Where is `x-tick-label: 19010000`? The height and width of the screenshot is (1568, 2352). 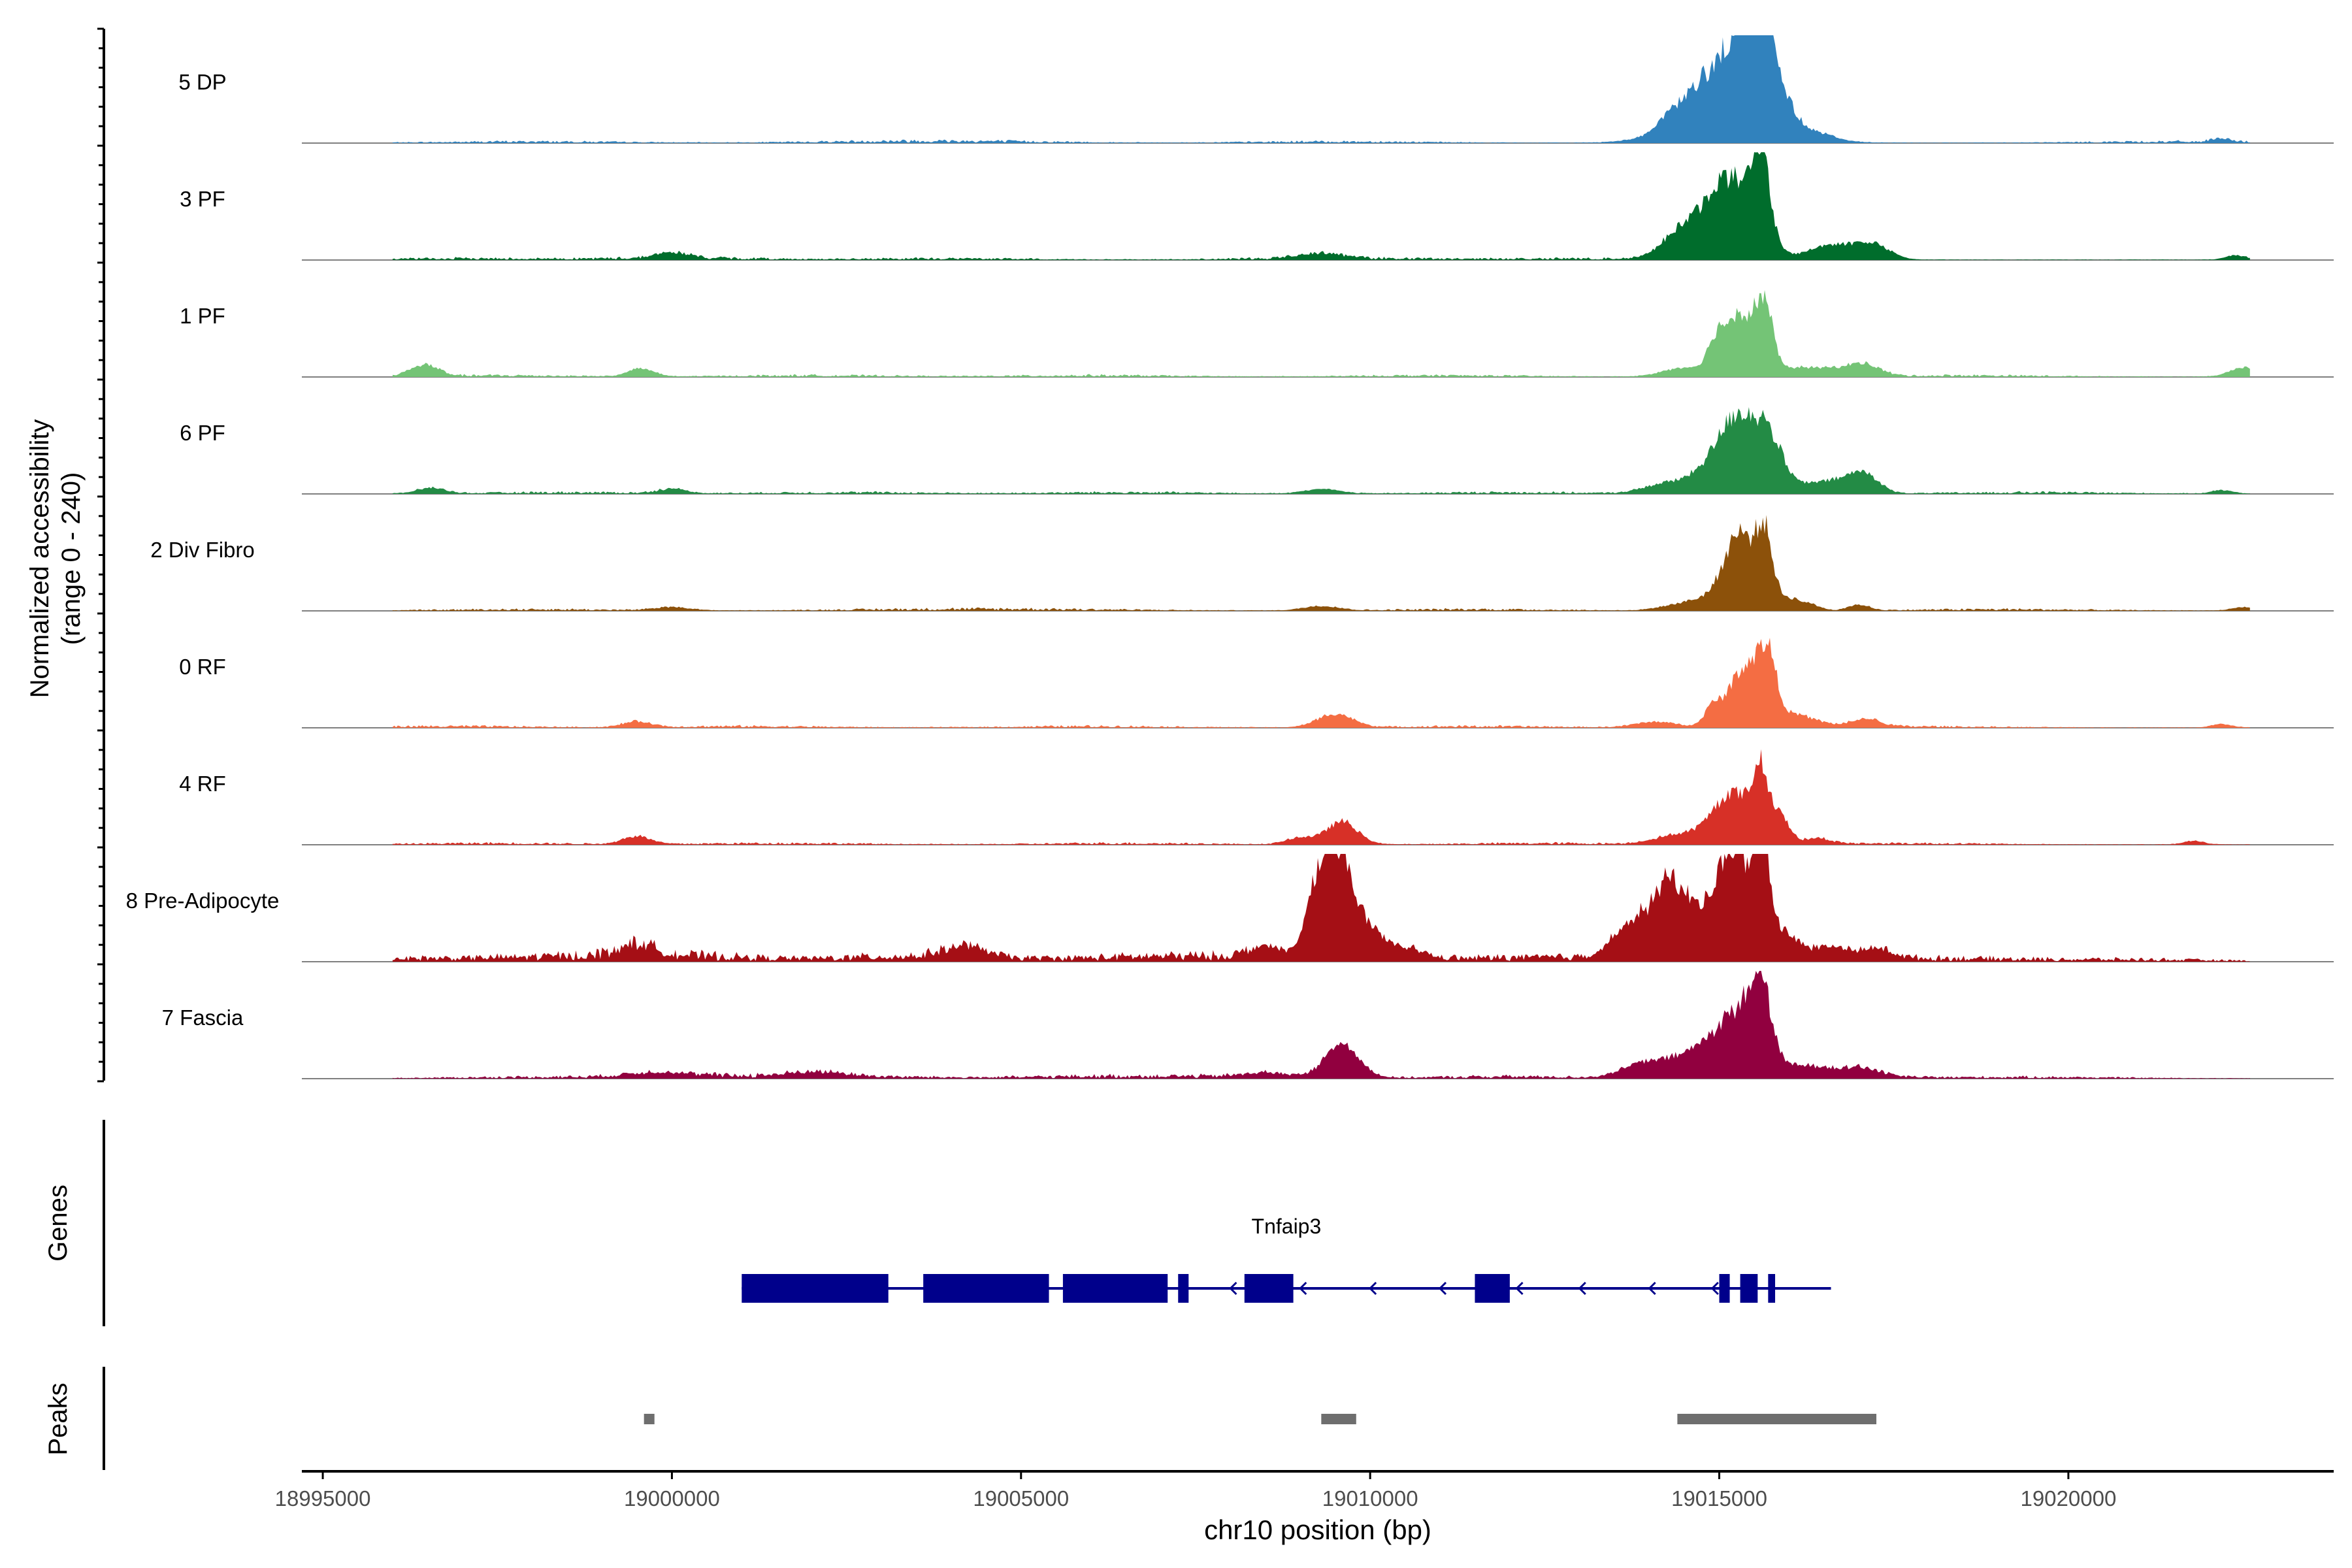
x-tick-label: 19010000 is located at coordinates (1370, 1498).